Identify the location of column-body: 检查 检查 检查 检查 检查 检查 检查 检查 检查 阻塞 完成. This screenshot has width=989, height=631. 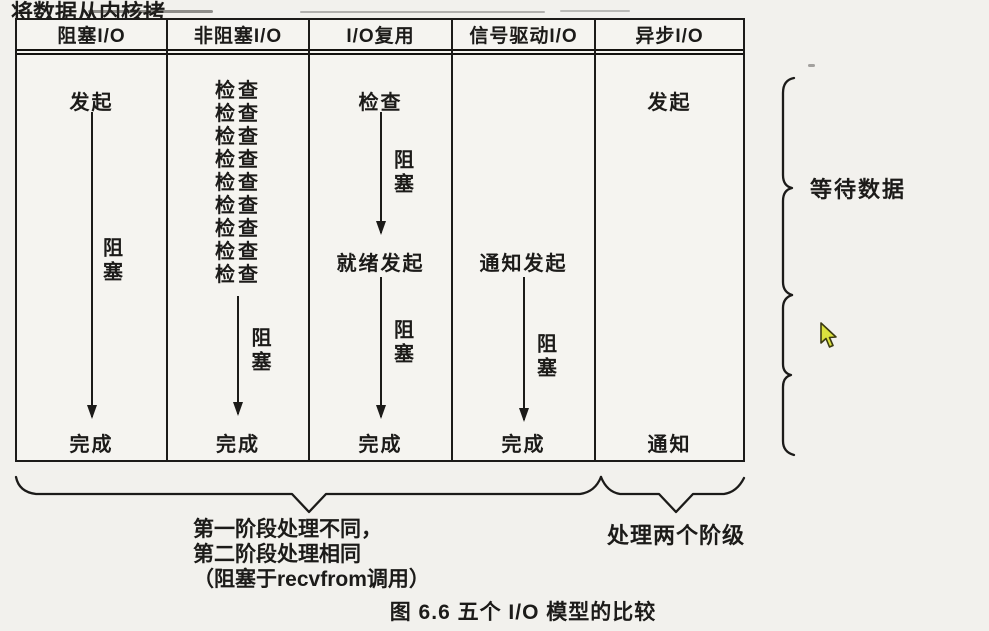
(238, 260).